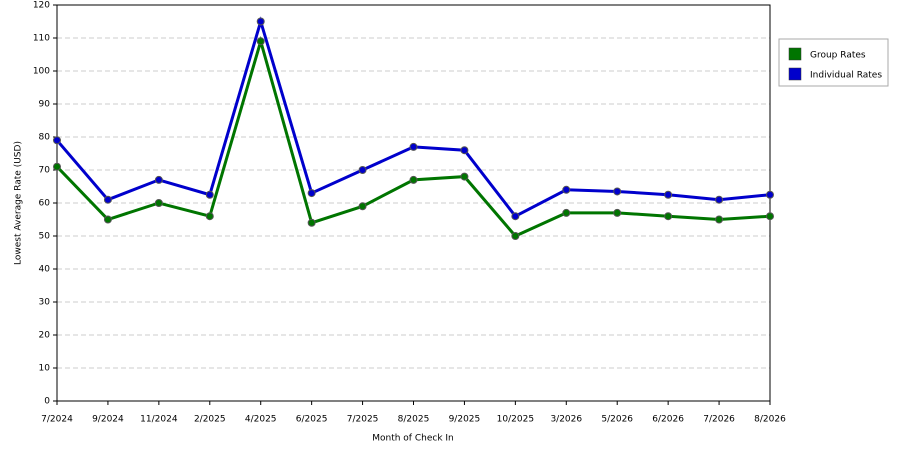  Describe the element at coordinates (414, 420) in the screenshot. I see `x-tick-label: 8/2025` at that location.